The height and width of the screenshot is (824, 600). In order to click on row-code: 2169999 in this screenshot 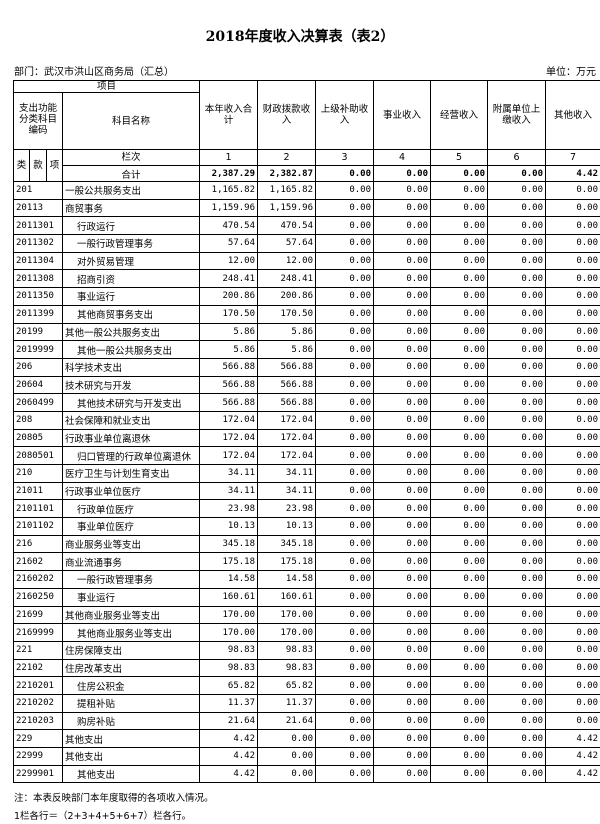, I will do `click(38, 632)`.